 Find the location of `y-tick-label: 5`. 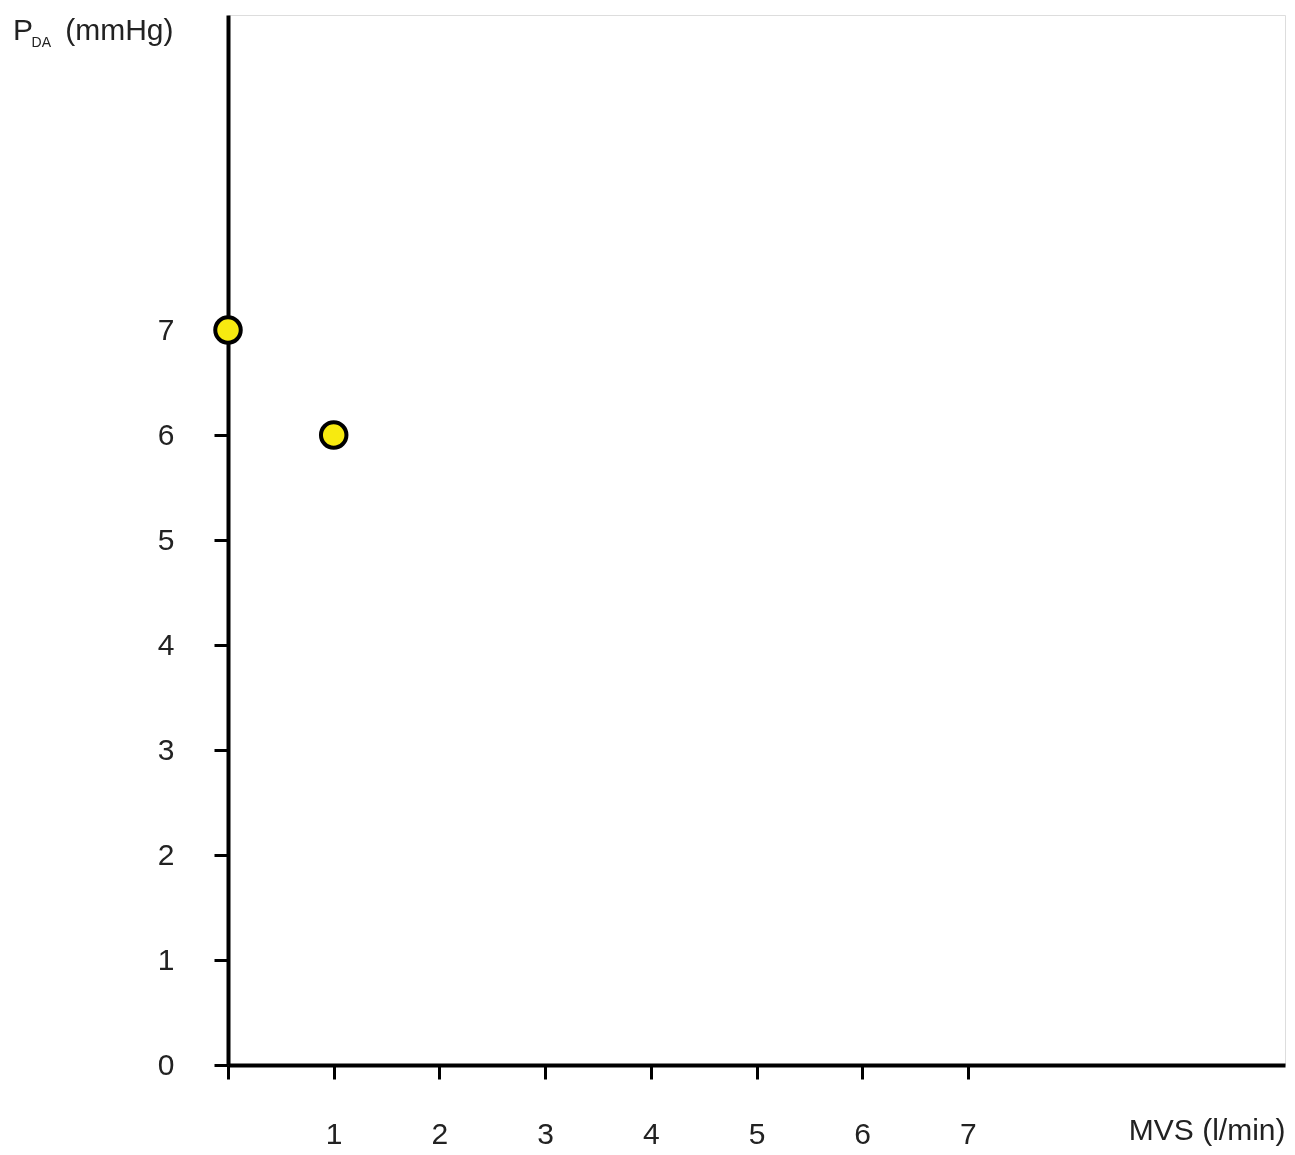

y-tick-label: 5 is located at coordinates (166, 539).